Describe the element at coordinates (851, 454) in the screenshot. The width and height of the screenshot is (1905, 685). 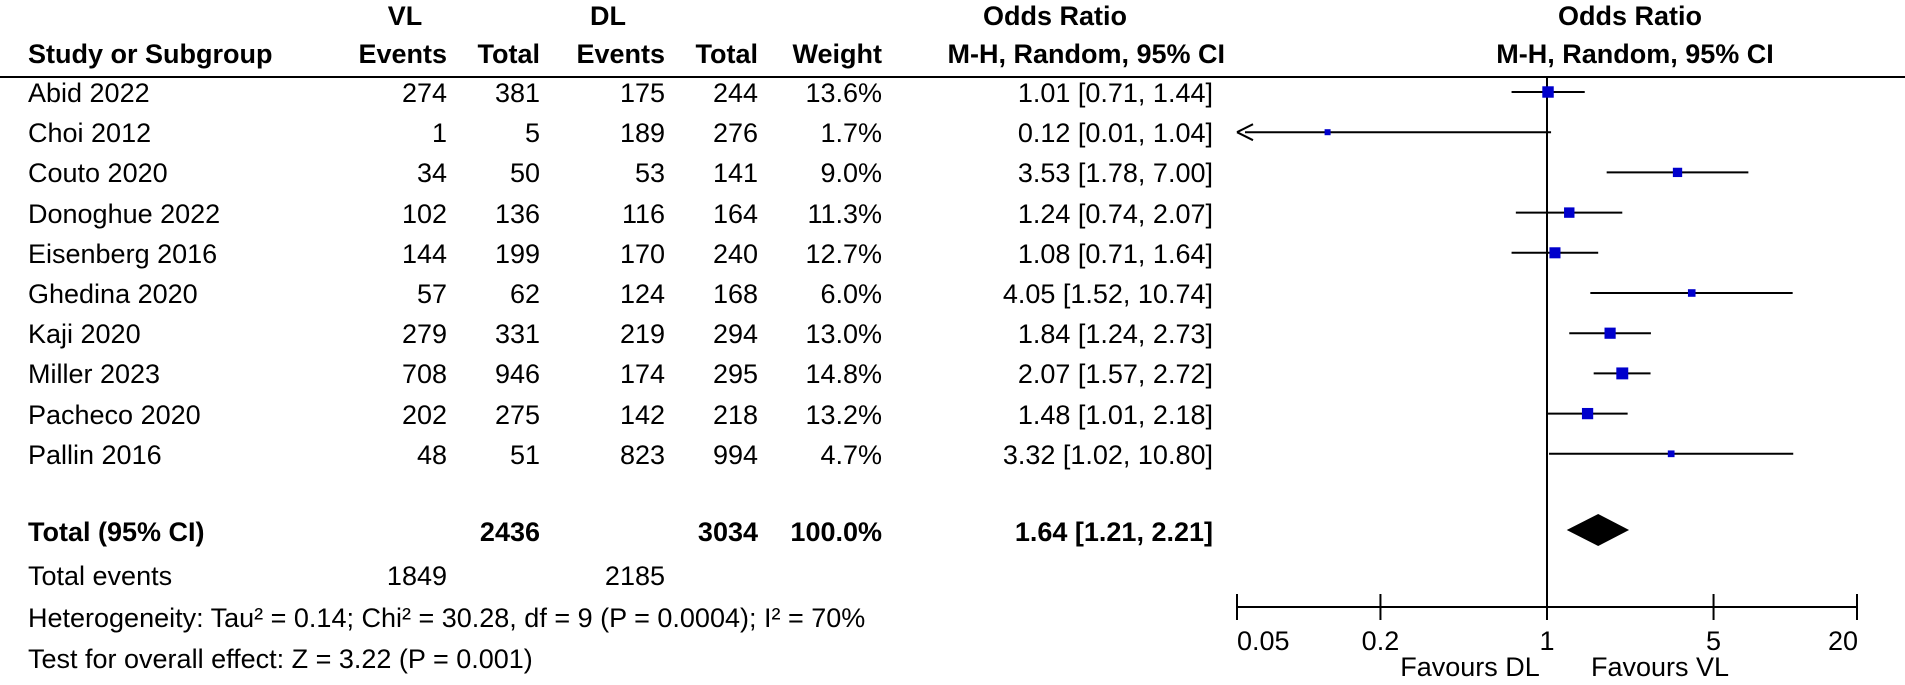
I see `weight: 4.7%` at that location.